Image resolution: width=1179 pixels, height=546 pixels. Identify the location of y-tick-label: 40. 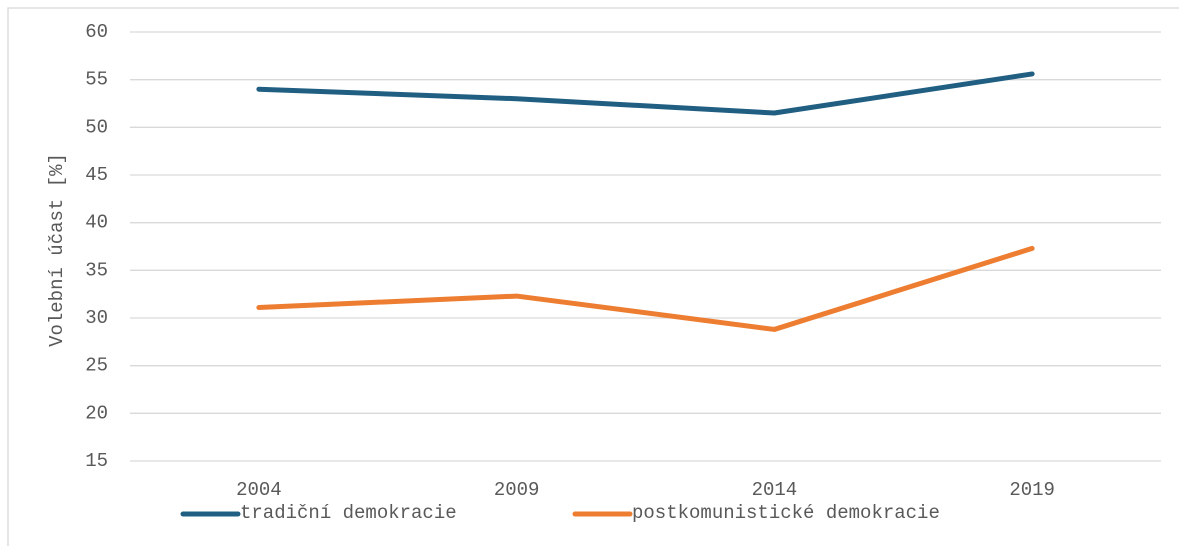
(96, 223).